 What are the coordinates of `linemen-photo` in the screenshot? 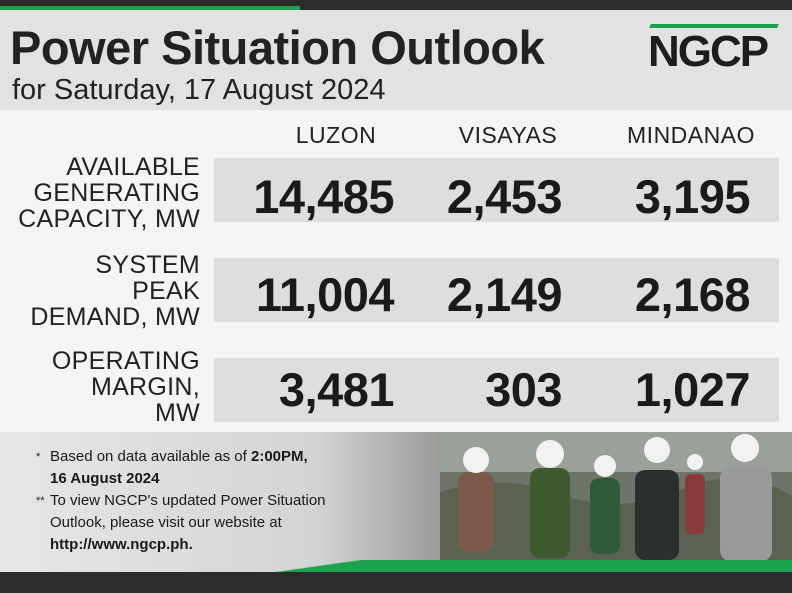 It's located at (616, 503).